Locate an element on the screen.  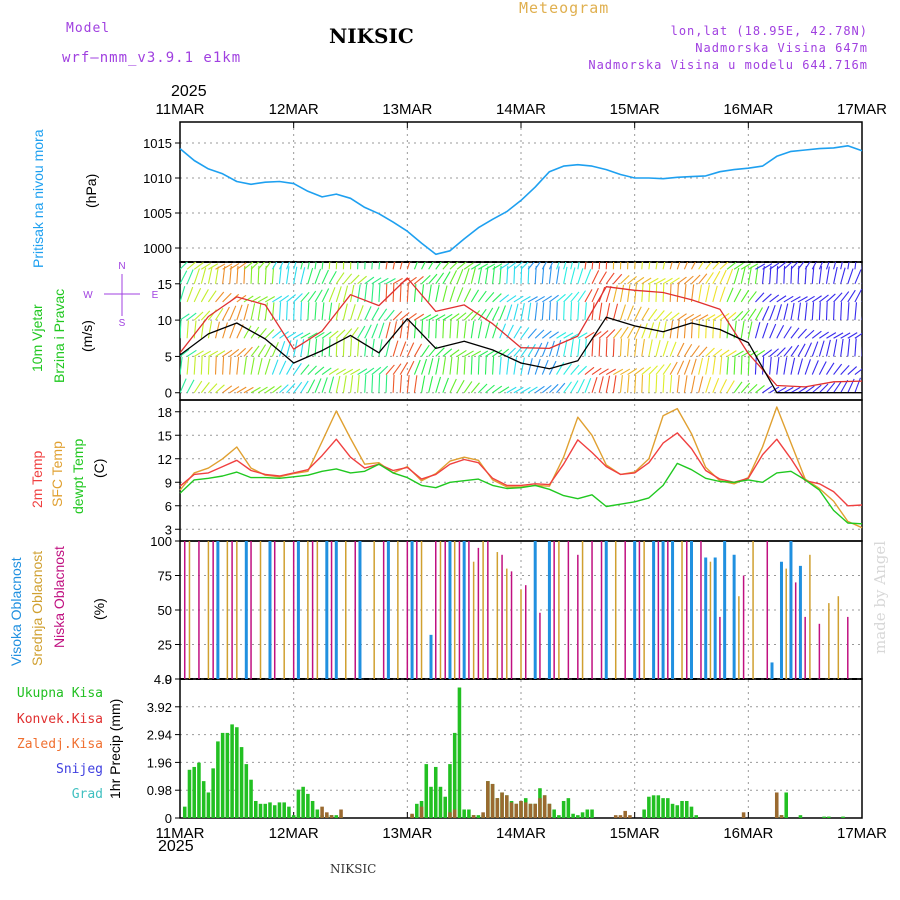
model-name: wrf–nmm_v3.9.1 e1km is located at coordinates (152, 58).